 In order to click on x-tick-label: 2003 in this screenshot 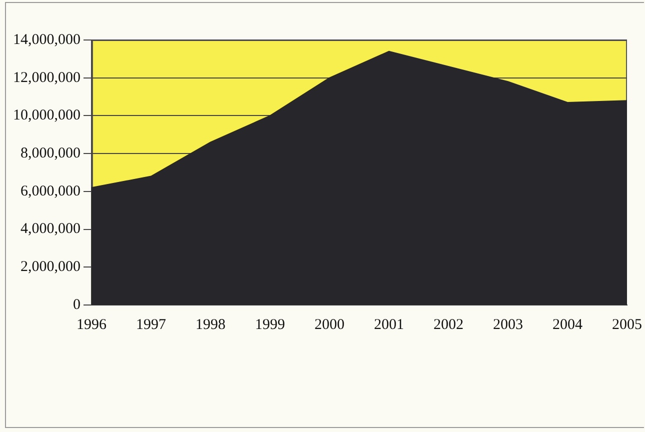, I will do `click(508, 324)`.